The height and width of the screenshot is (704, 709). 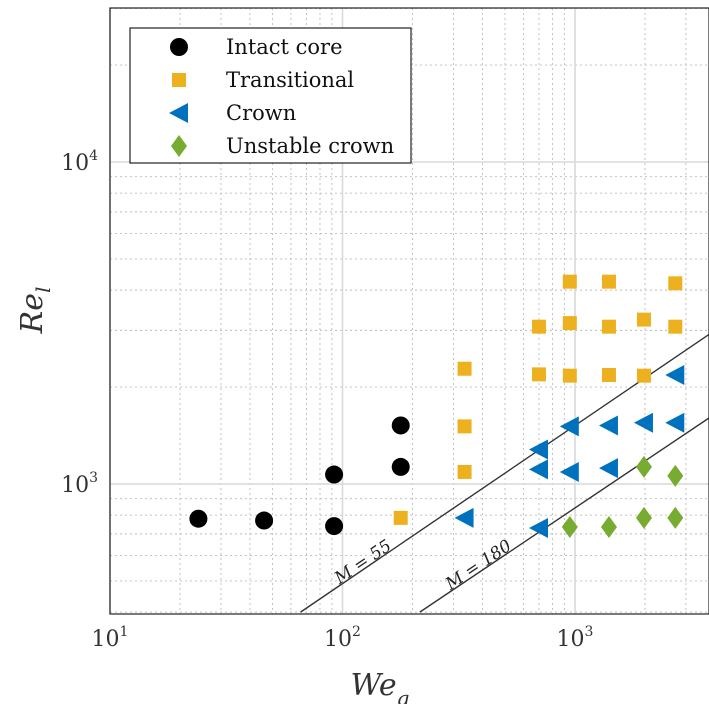 What do you see at coordinates (43, 290) in the screenshot?
I see `y-axis-label-sub: l` at bounding box center [43, 290].